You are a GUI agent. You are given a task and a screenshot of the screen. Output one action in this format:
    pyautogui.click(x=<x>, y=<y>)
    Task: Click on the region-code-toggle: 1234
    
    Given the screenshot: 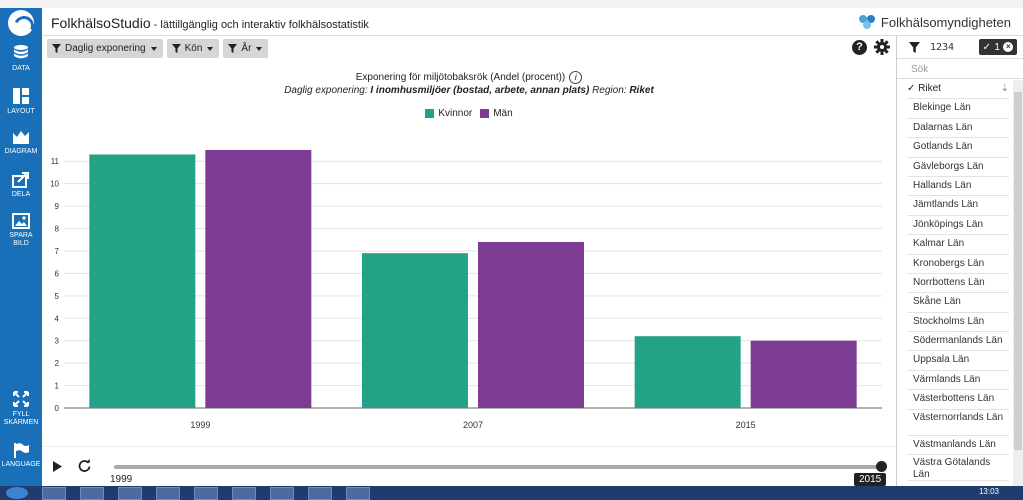 What is the action you would take?
    pyautogui.click(x=942, y=47)
    